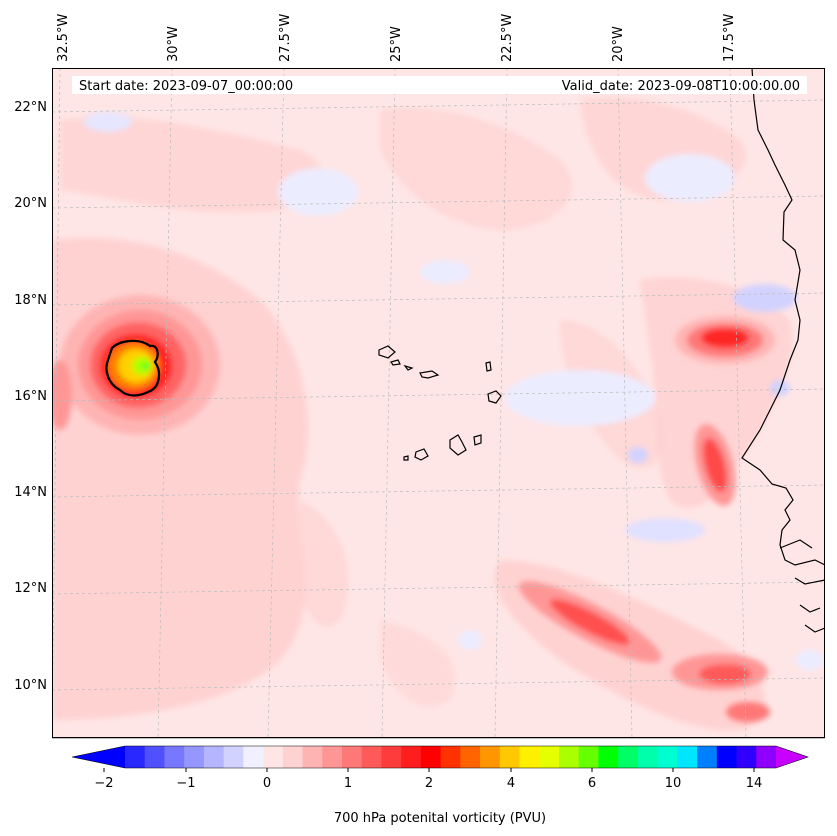  Describe the element at coordinates (98, 757) in the screenshot. I see `colorbar-extend-low` at that location.